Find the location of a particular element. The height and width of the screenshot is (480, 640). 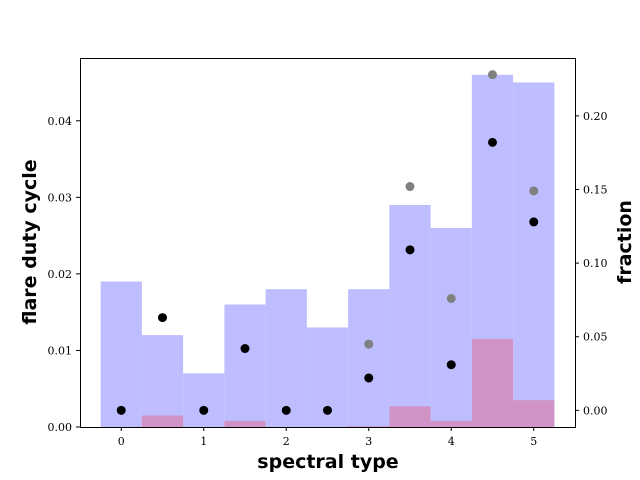

x-tick-label: 0 is located at coordinates (121, 441).